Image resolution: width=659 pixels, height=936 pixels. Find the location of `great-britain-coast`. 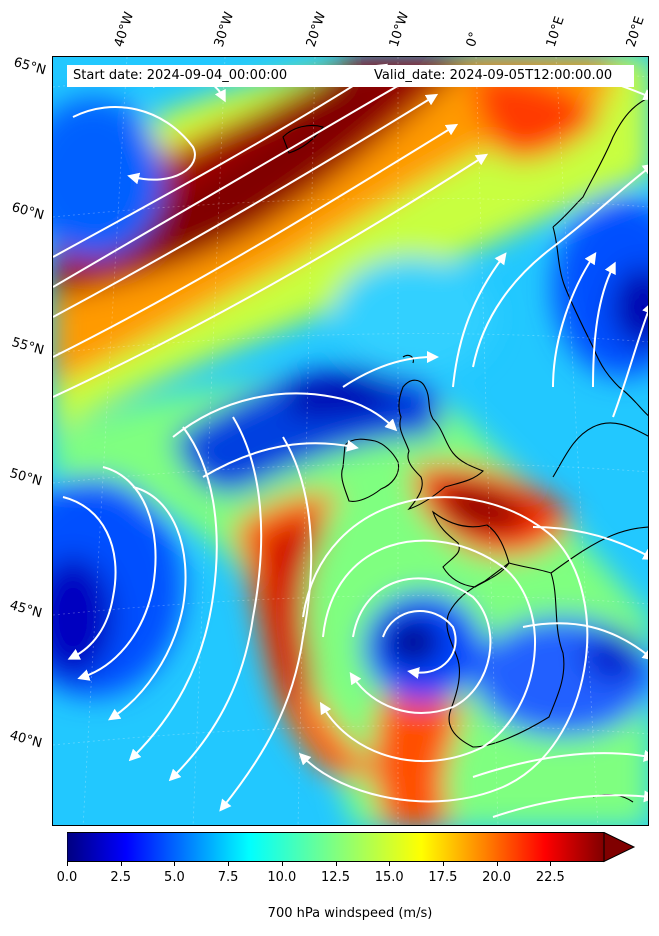

great-britain-coast is located at coordinates (441, 445).